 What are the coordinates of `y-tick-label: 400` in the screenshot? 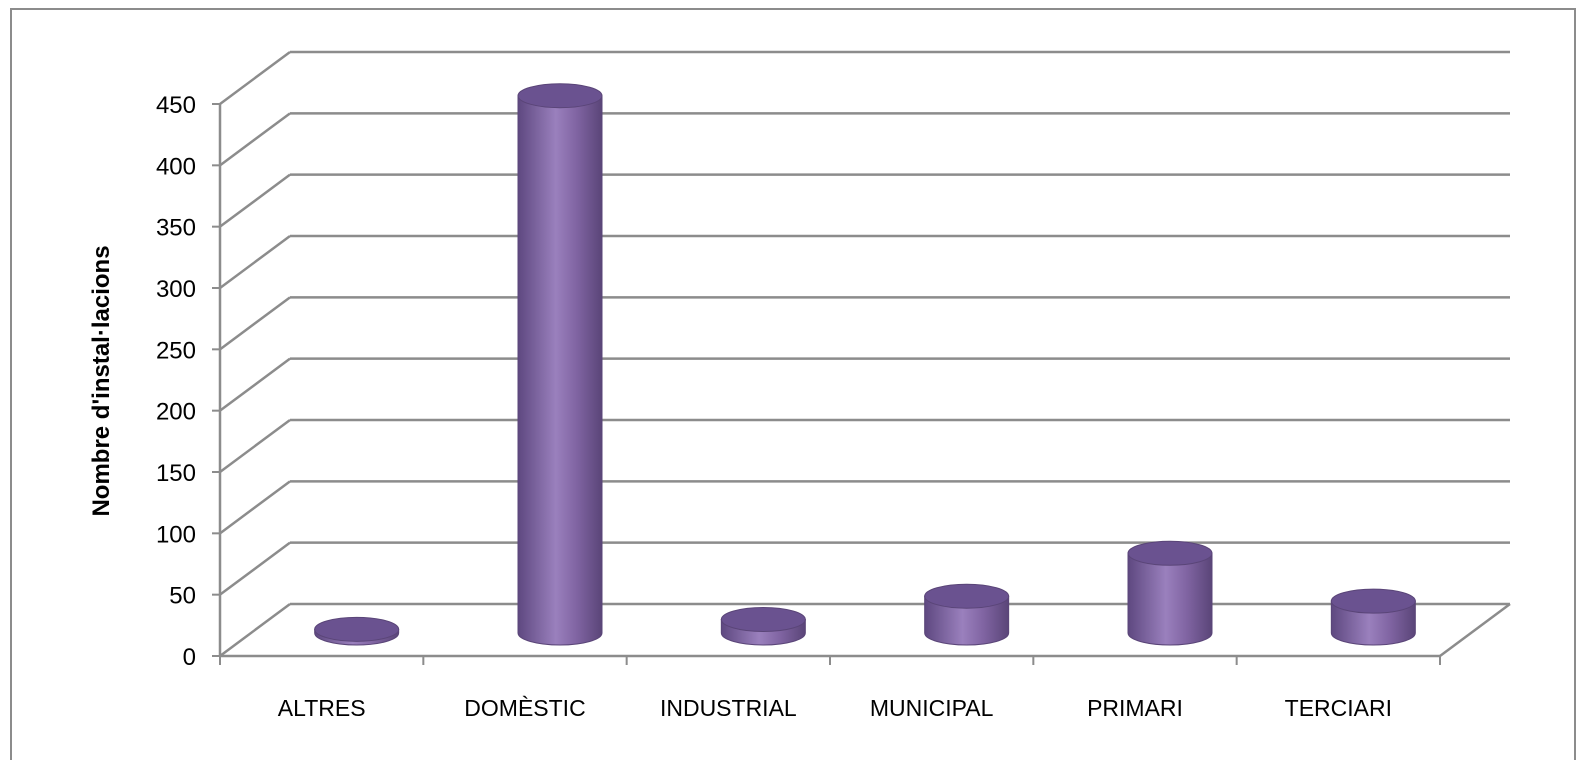 It's located at (176, 166).